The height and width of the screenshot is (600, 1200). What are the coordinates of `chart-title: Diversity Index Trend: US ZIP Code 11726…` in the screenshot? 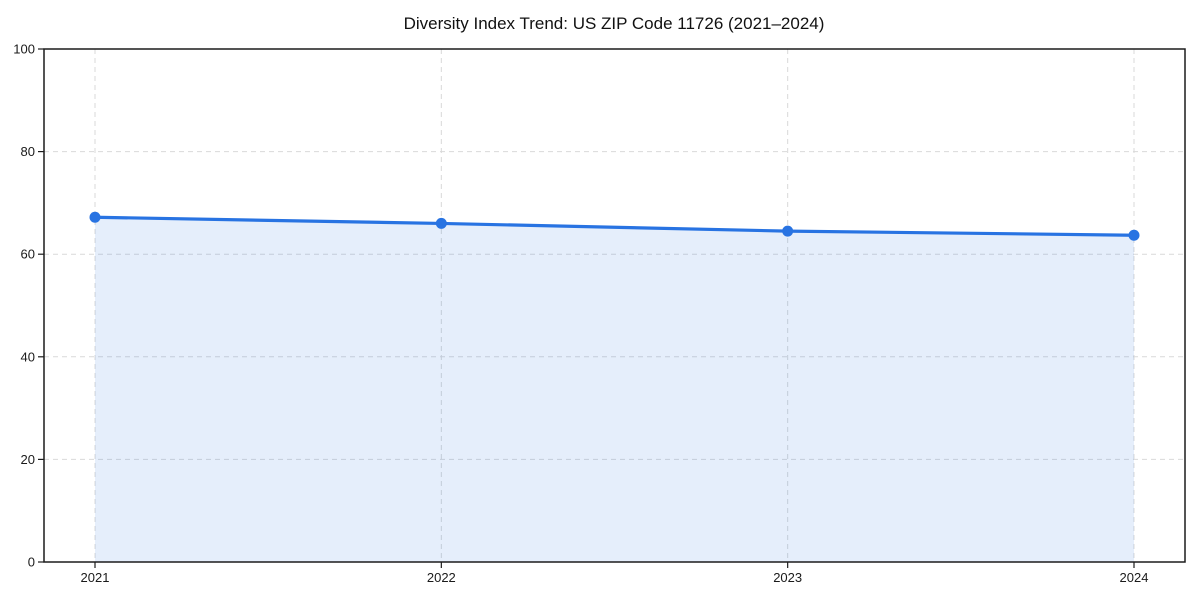 It's located at (614, 23).